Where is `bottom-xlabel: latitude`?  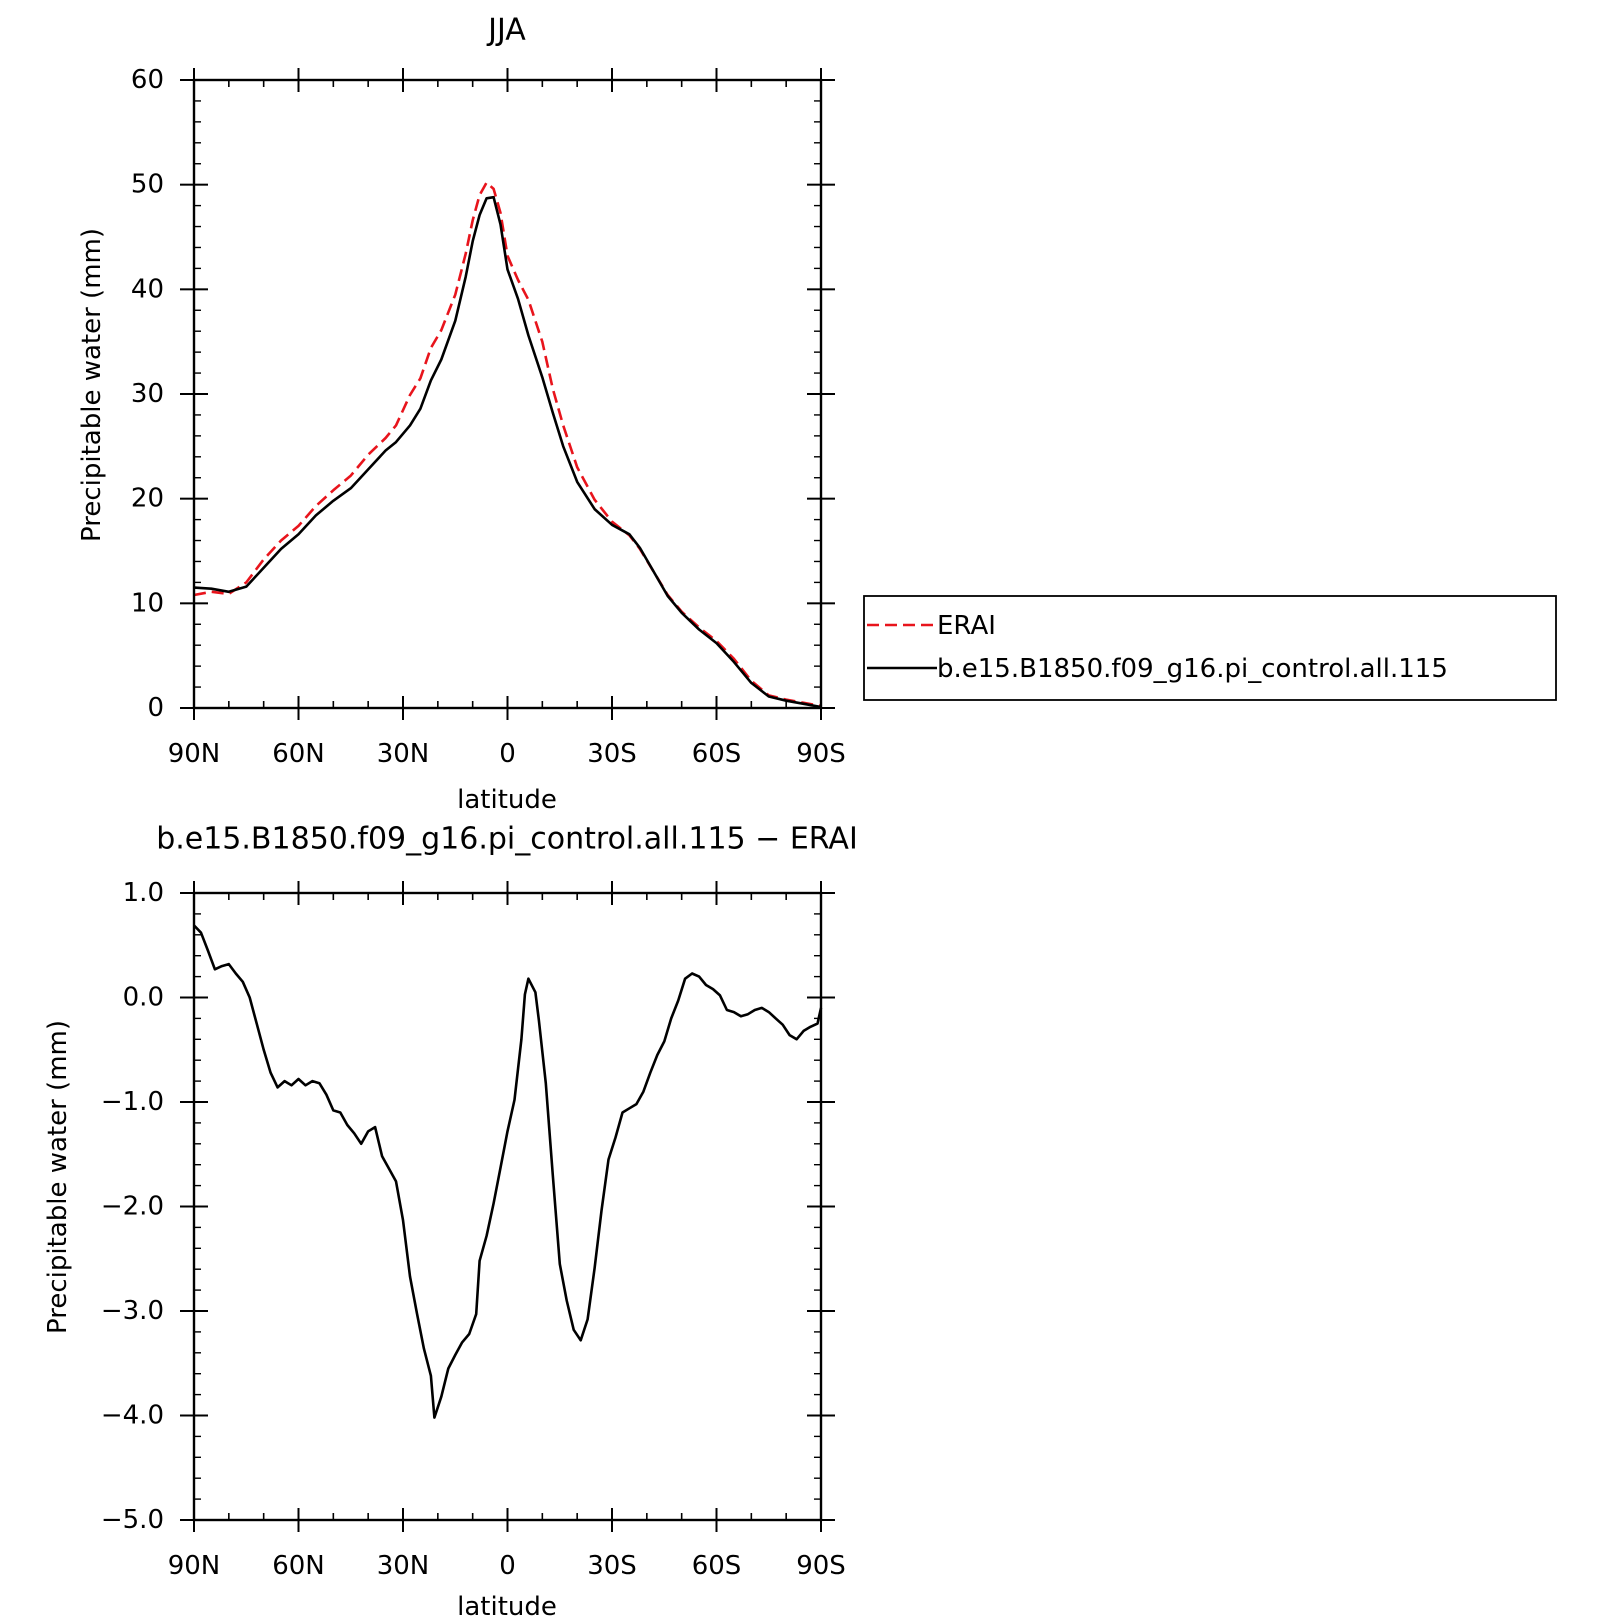 bottom-xlabel: latitude is located at coordinates (507, 1605).